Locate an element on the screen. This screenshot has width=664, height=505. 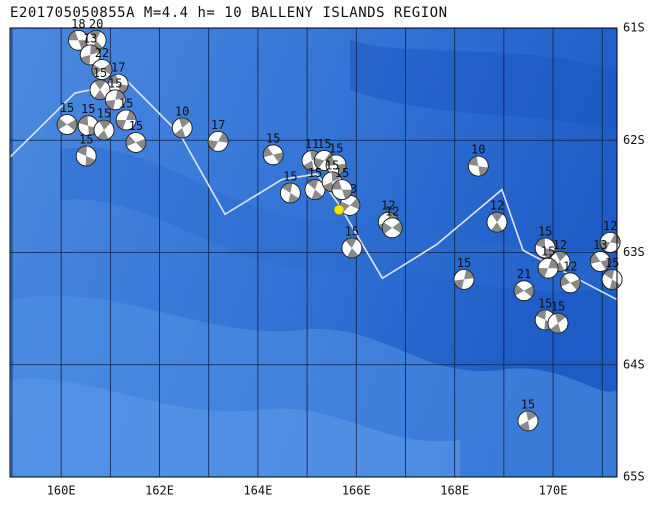
x-tick-label: 170E is located at coordinates (553, 491).